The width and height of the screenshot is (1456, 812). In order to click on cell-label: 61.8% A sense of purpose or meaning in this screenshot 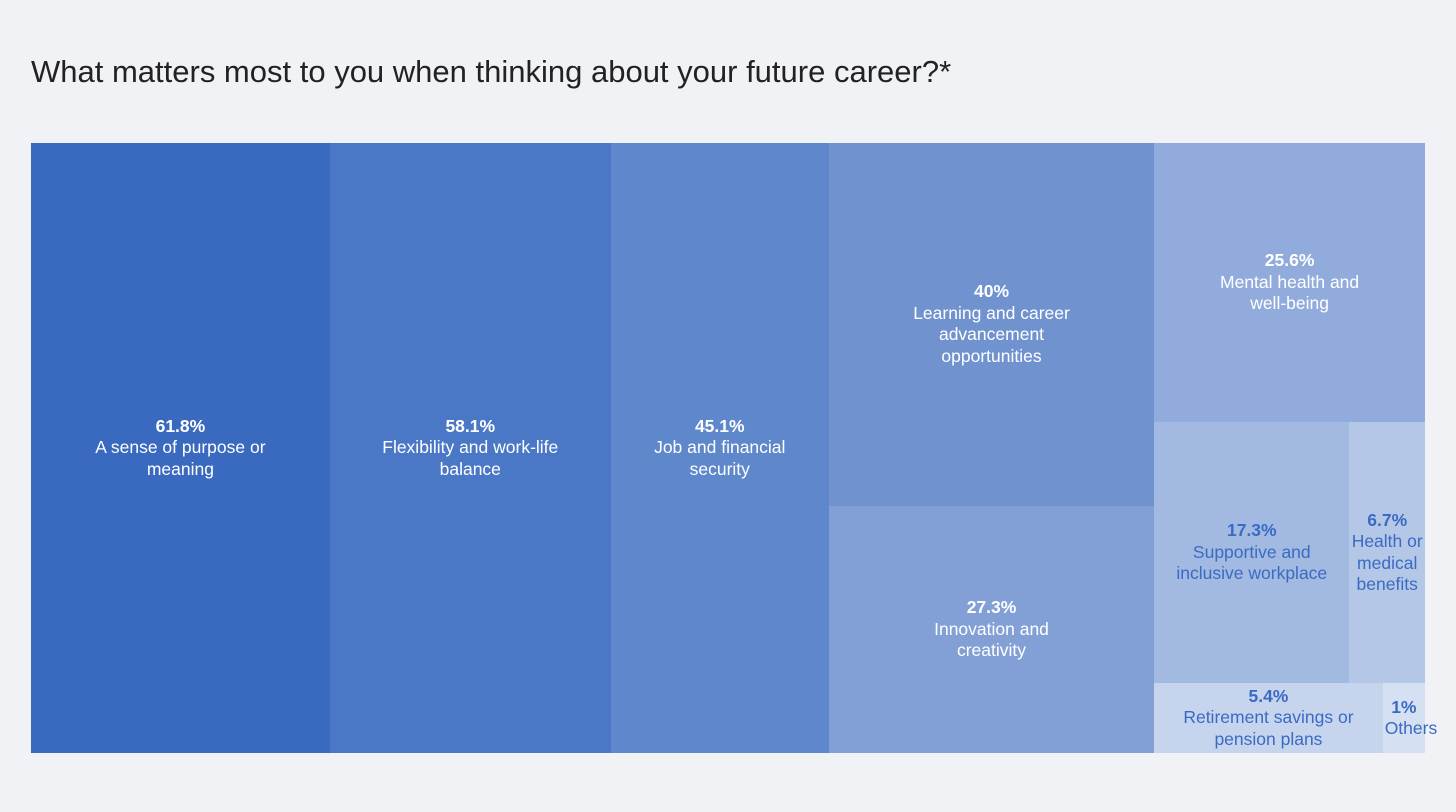, I will do `click(180, 448)`.